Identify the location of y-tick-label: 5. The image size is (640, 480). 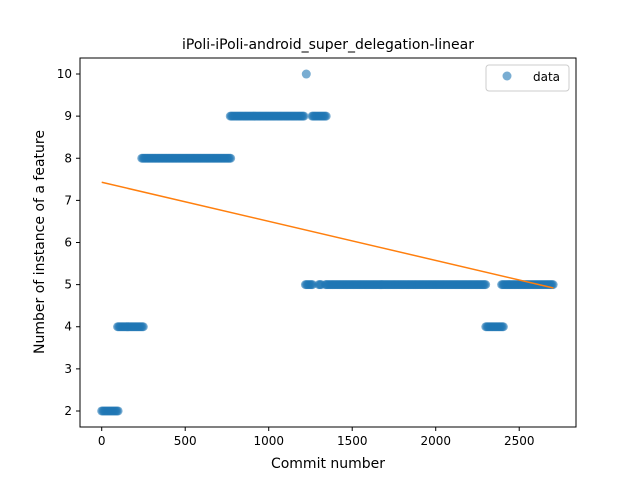
(68, 285).